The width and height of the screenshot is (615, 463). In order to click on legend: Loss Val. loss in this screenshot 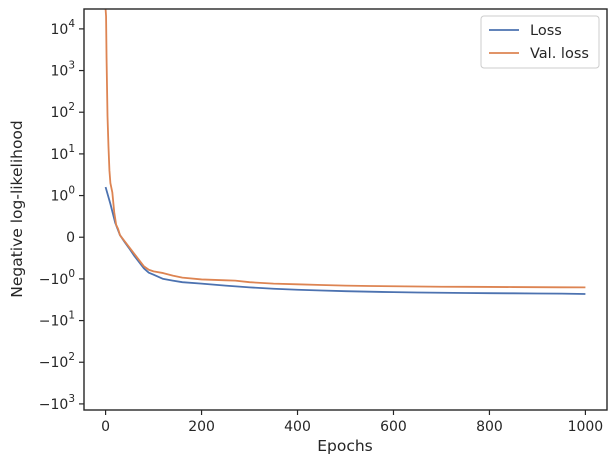, I will do `click(540, 42)`.